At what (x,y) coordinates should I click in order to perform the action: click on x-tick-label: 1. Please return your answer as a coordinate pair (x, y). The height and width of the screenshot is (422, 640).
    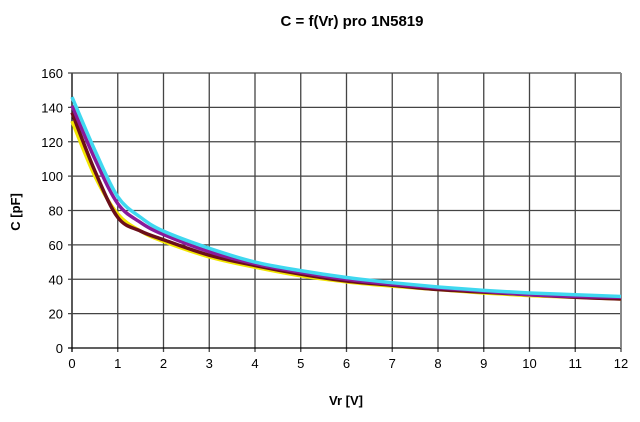
    Looking at the image, I should click on (117, 363).